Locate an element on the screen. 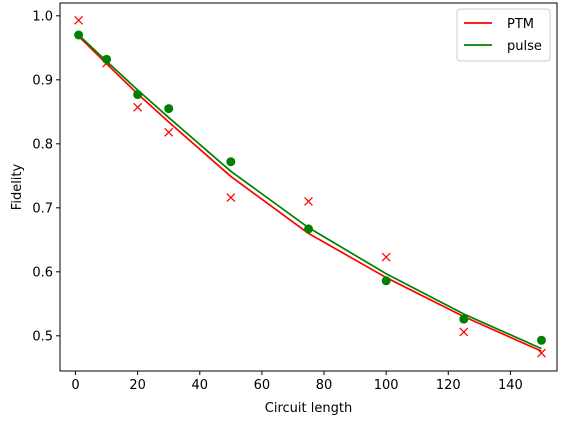 The width and height of the screenshot is (567, 425). y-tick-label: 0.6 is located at coordinates (42, 272).